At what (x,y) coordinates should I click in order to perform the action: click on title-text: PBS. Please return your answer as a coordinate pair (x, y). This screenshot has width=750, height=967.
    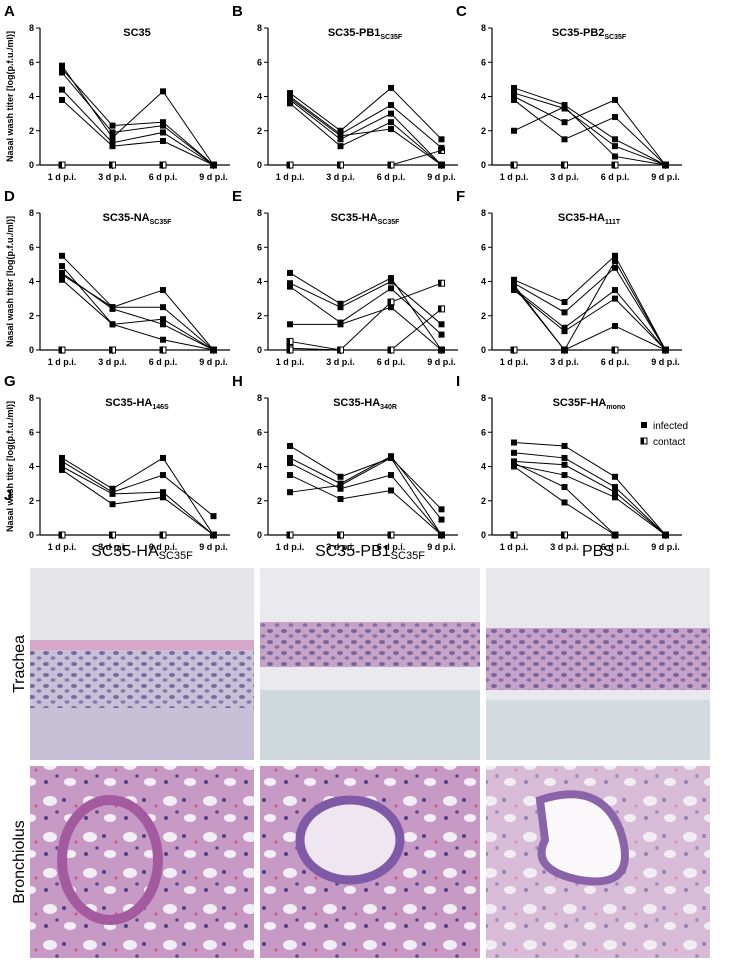
    Looking at the image, I should click on (598, 551).